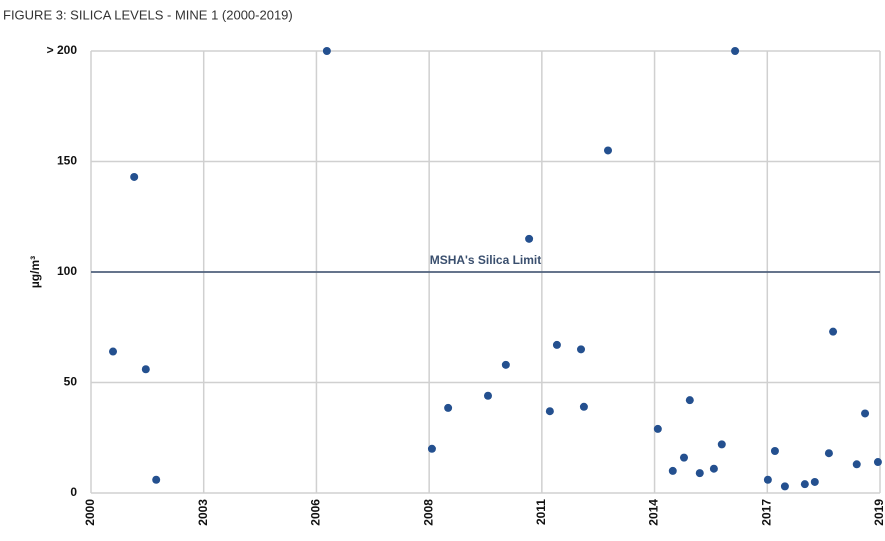 The width and height of the screenshot is (885, 541). I want to click on x-tick-label: 2006, so click(316, 512).